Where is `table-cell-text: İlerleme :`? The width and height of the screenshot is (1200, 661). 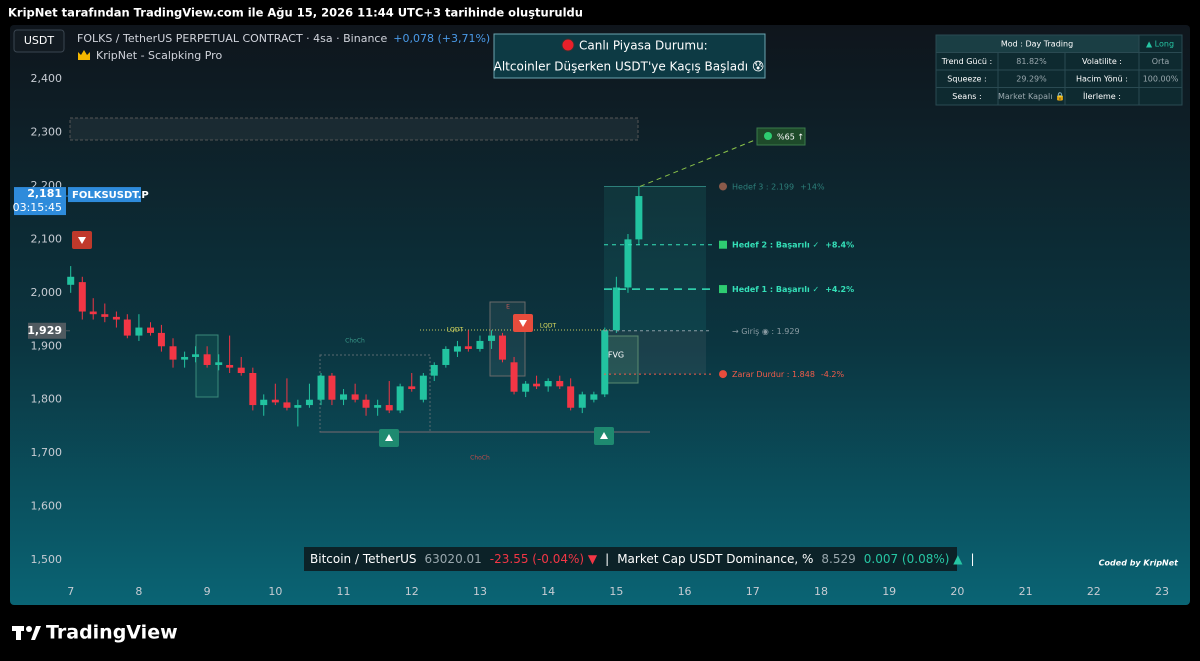 table-cell-text: İlerleme : is located at coordinates (1102, 96).